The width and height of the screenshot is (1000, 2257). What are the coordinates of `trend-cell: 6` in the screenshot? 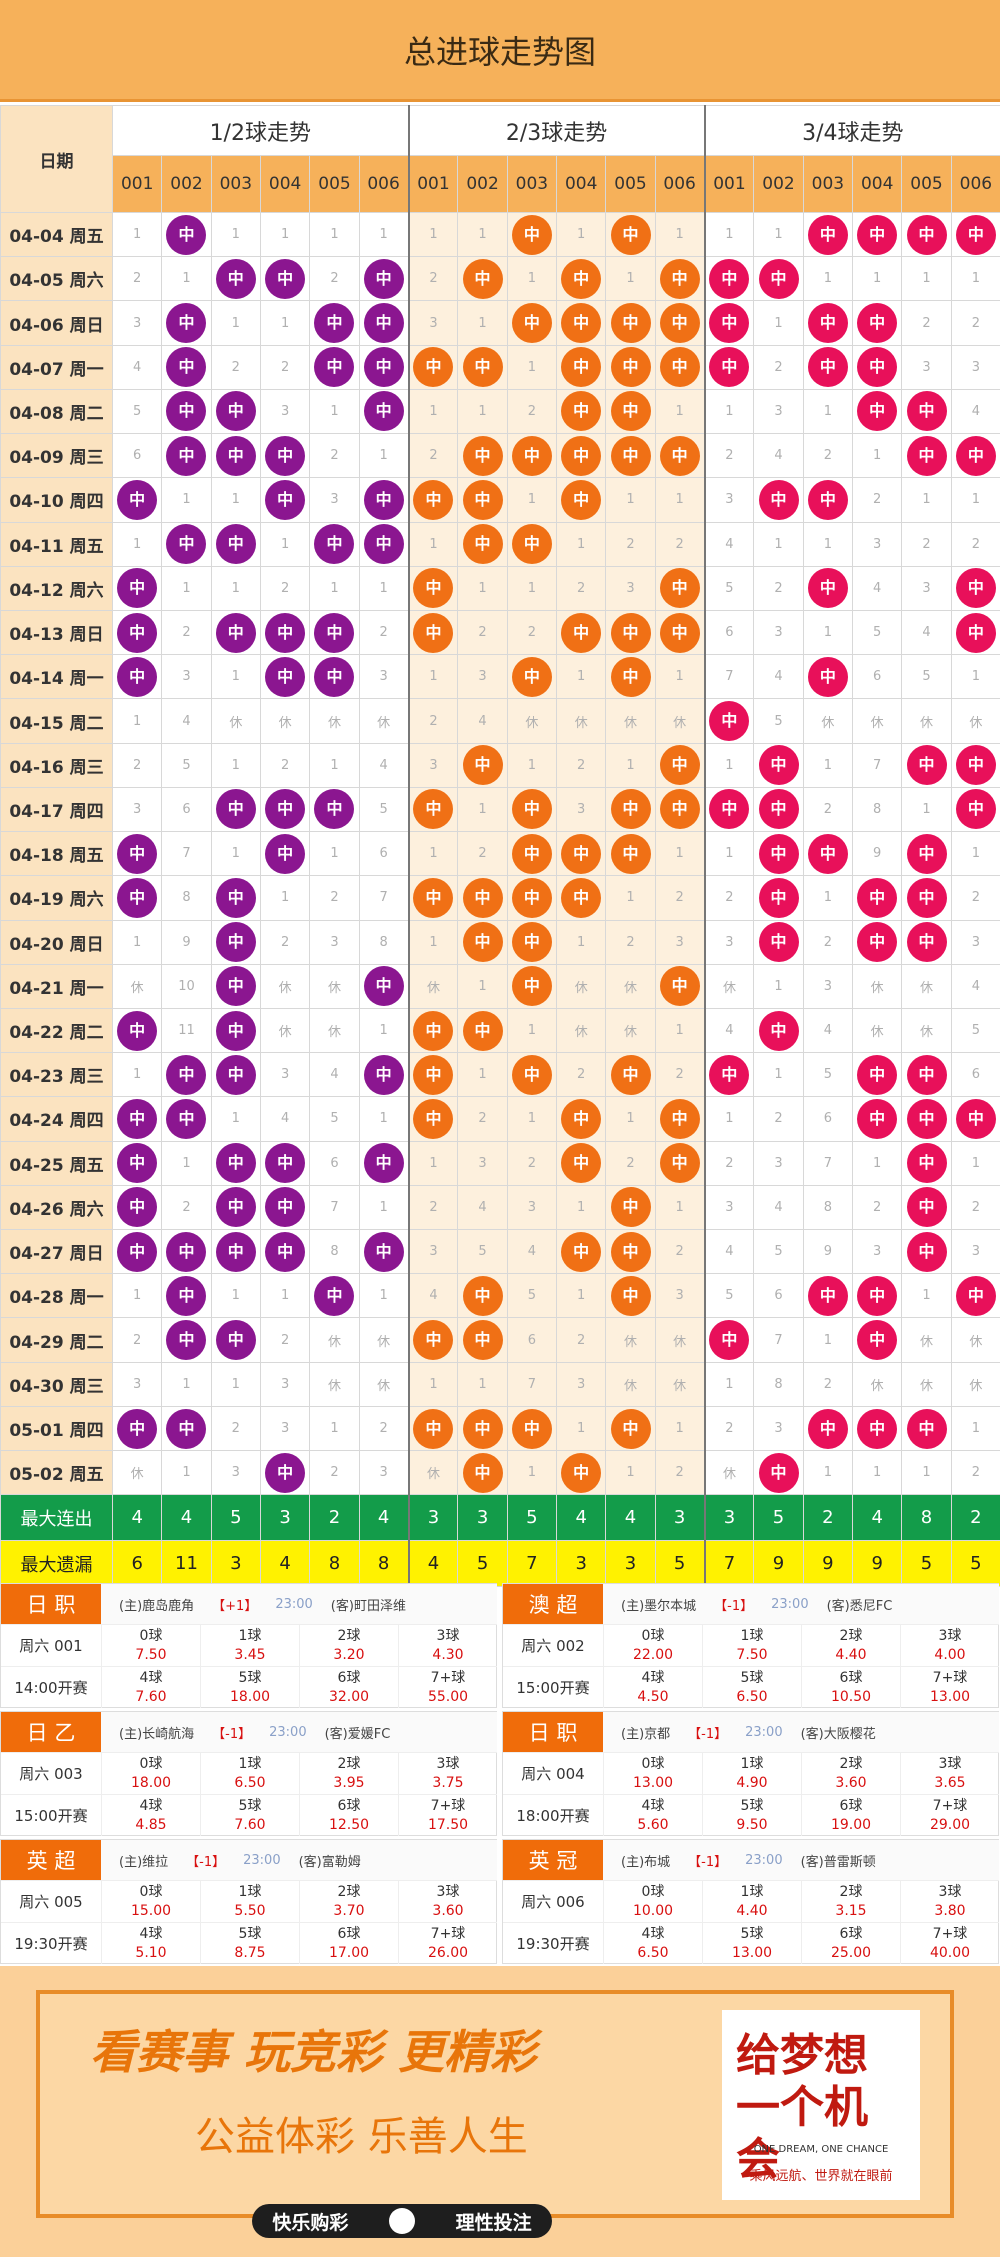 It's located at (334, 1163).